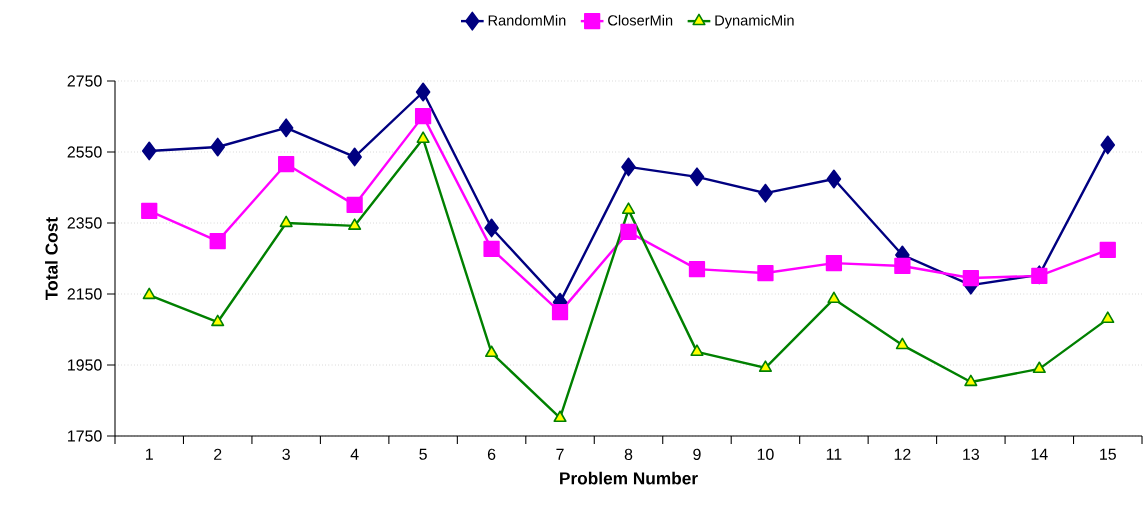  I want to click on x-tick-label: 1, so click(149, 454).